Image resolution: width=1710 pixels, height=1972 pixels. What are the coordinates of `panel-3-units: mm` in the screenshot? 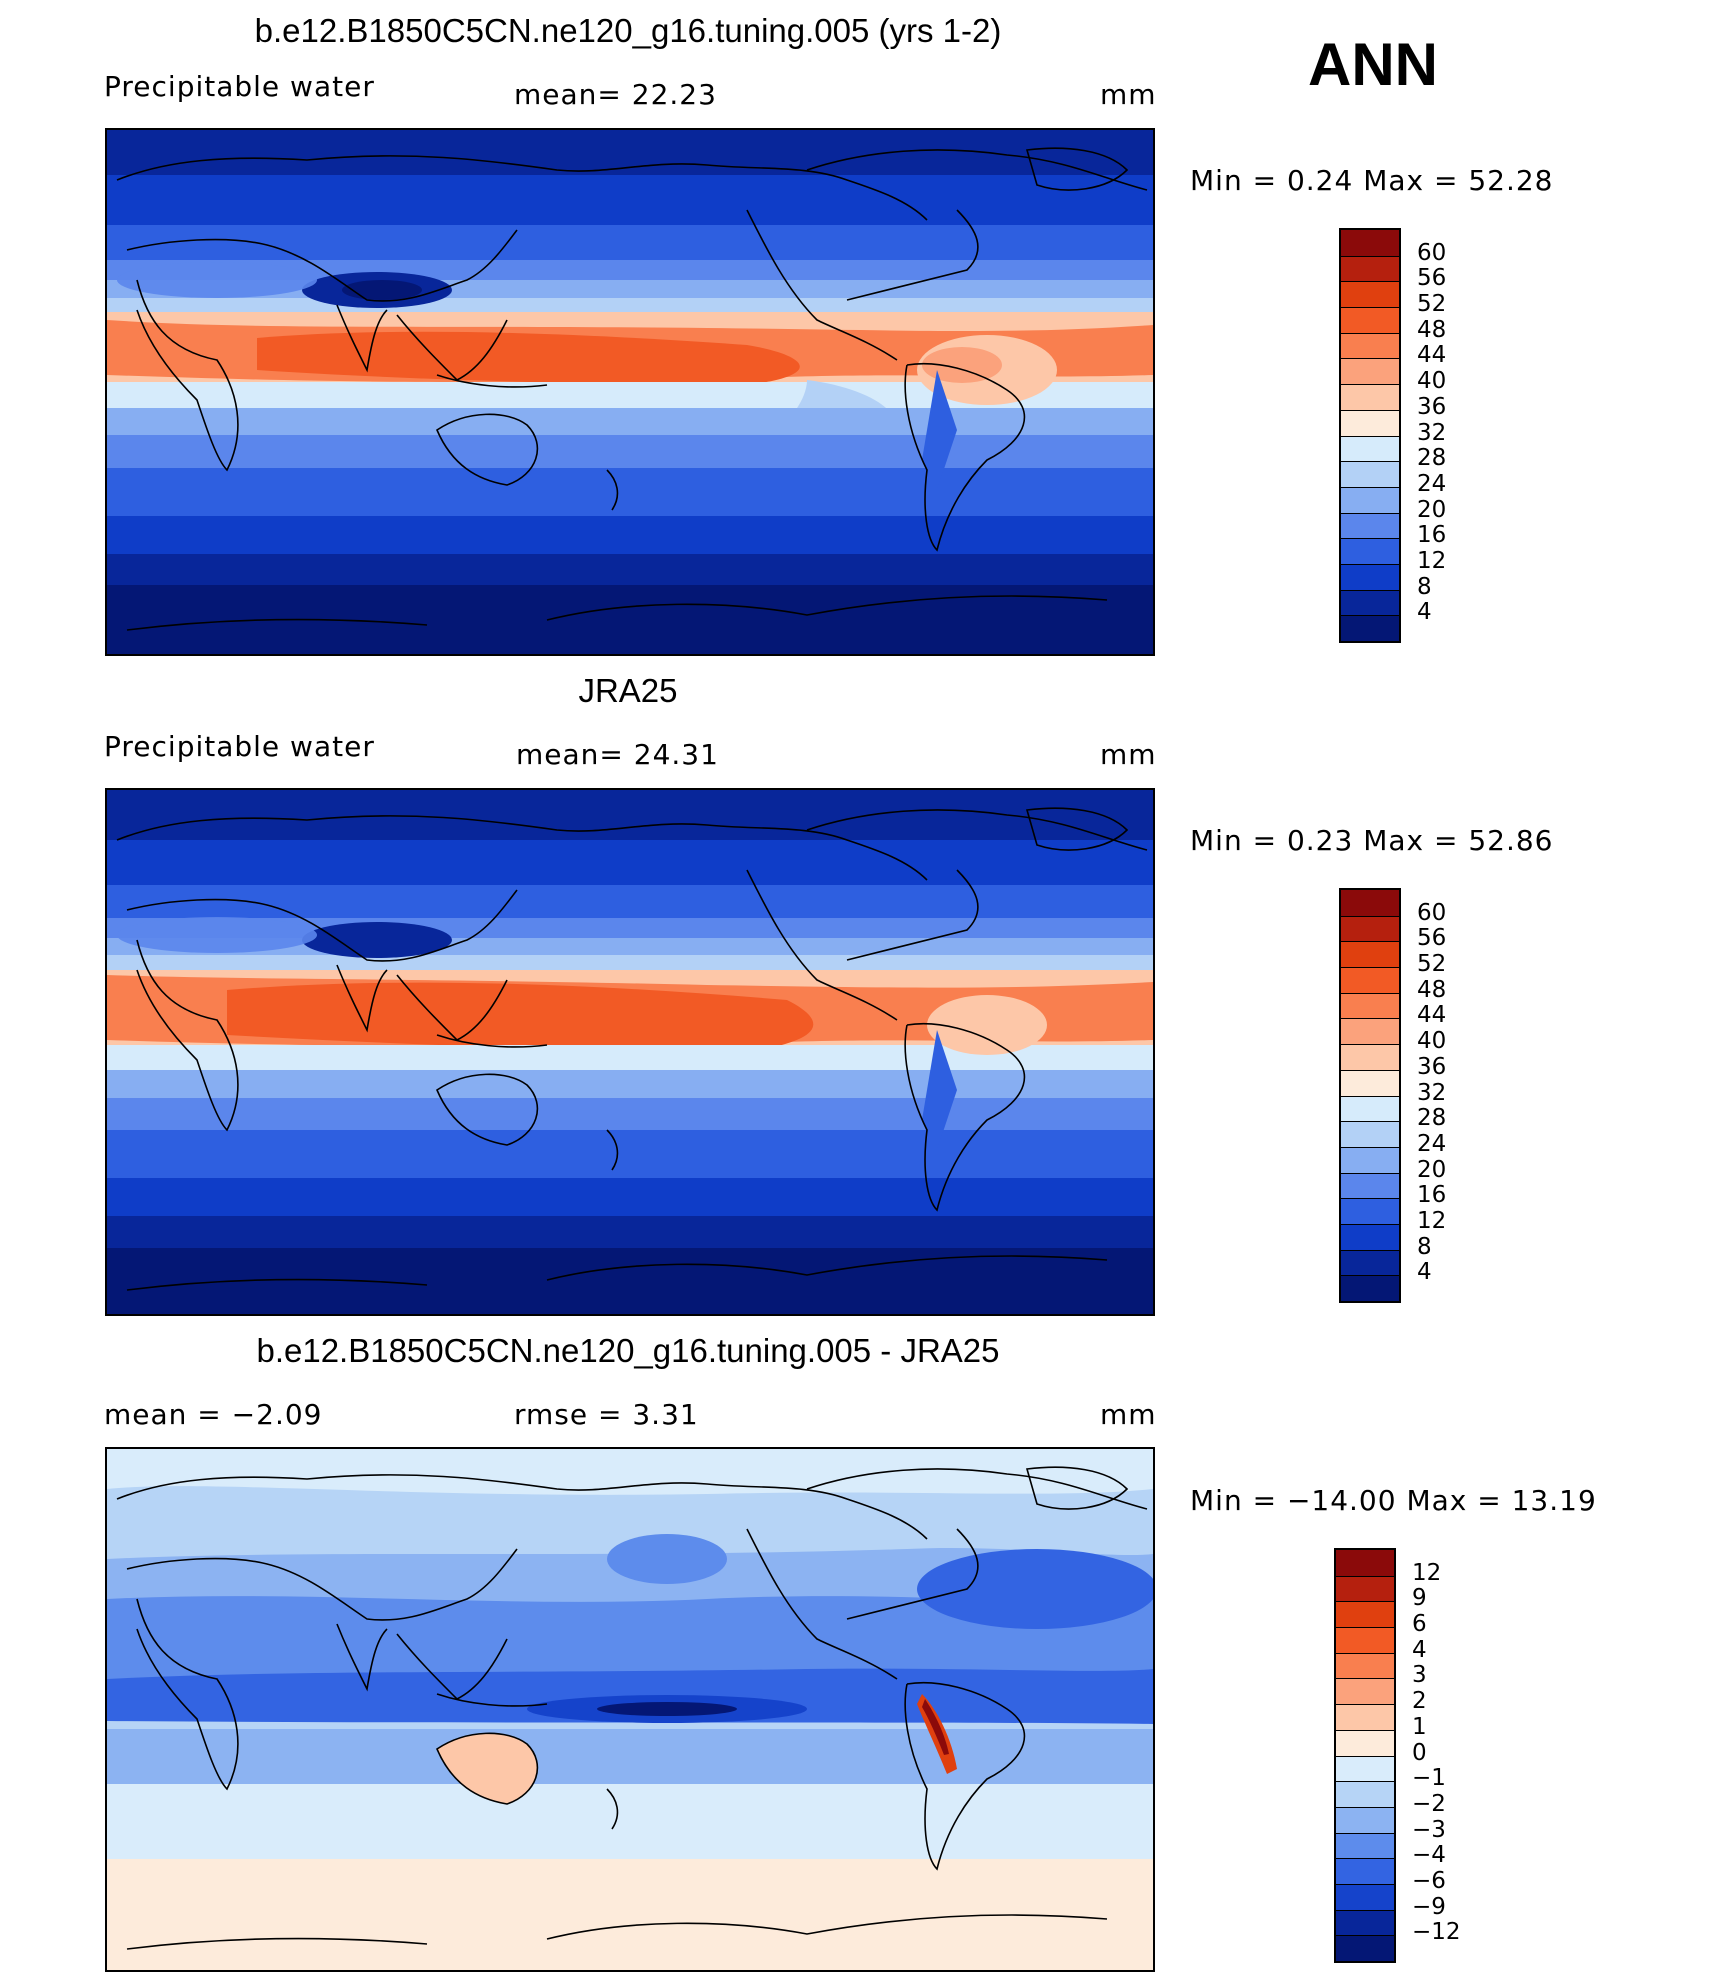 It's located at (1128, 1414).